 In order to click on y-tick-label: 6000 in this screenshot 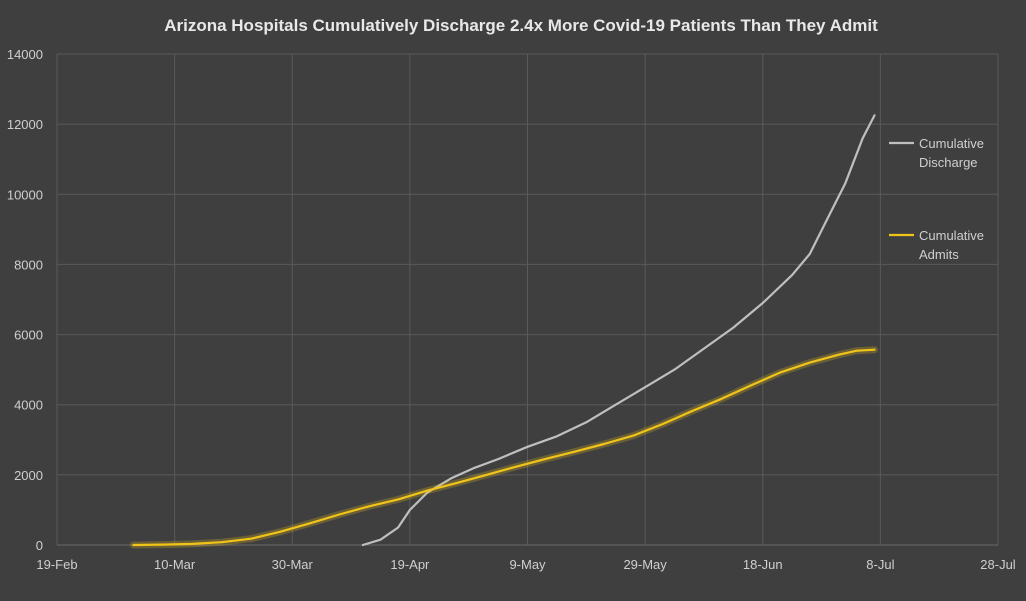, I will do `click(28, 335)`.